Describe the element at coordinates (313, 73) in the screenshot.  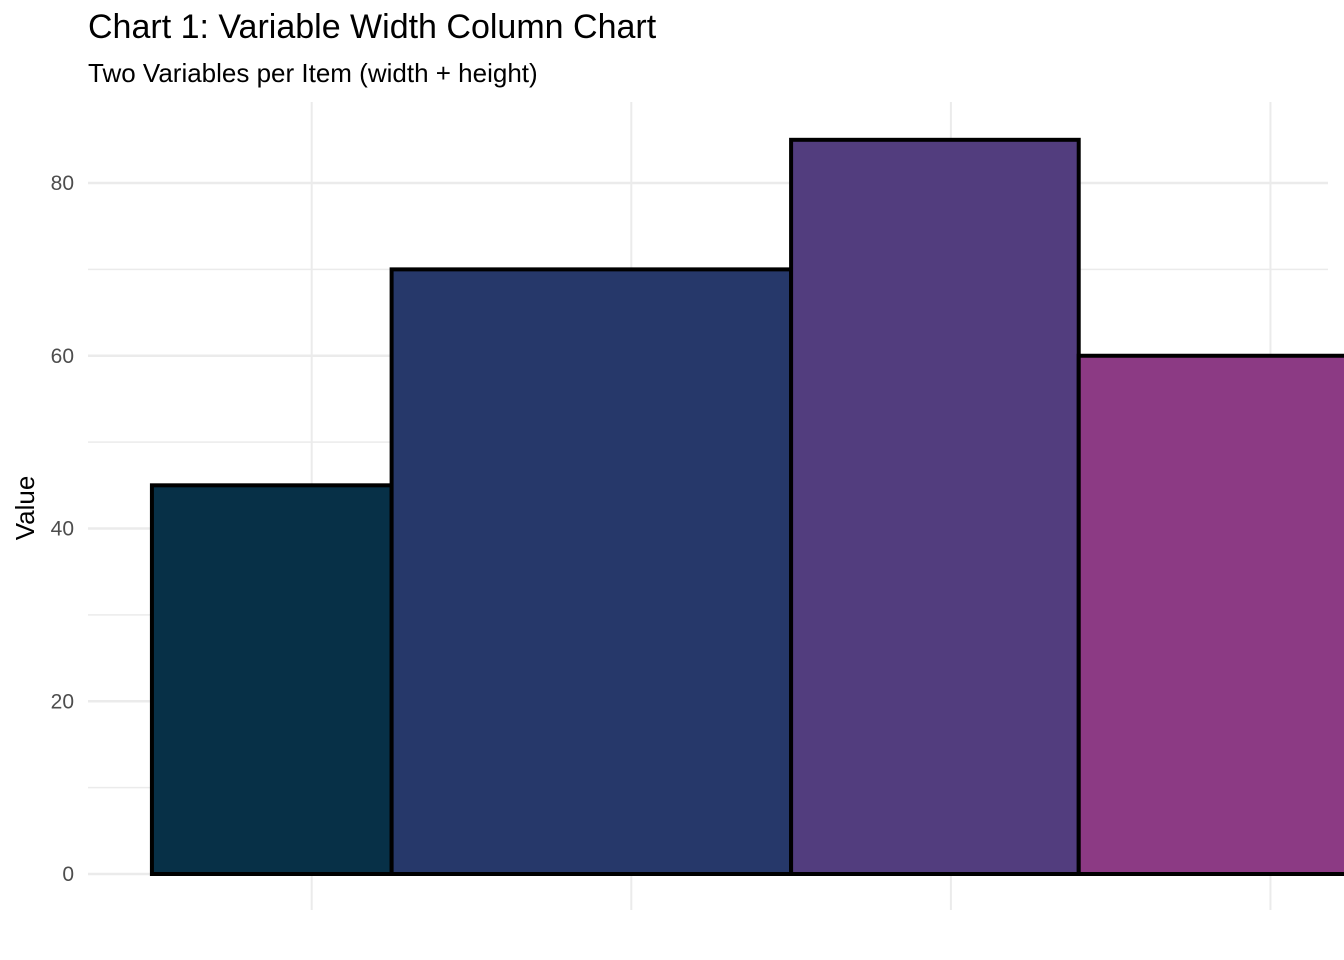
I see `chart-subtitle: Two Variables per Item (width + height)` at that location.